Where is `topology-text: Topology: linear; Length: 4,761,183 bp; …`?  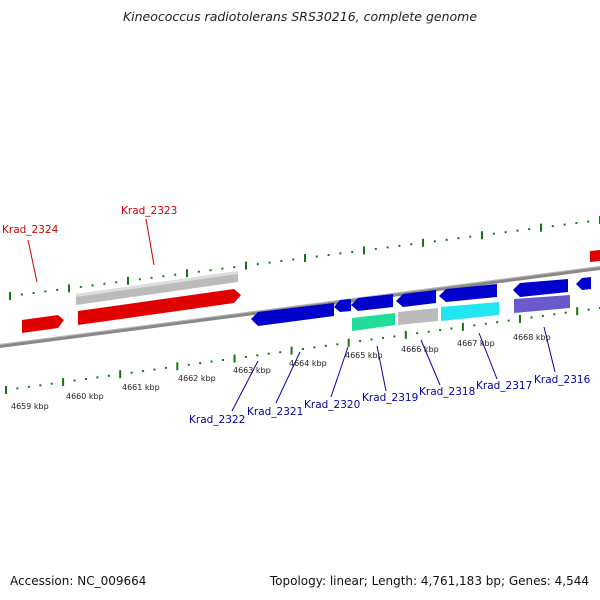
topology-text: Topology: linear; Length: 4,761,183 bp; … is located at coordinates (429, 581).